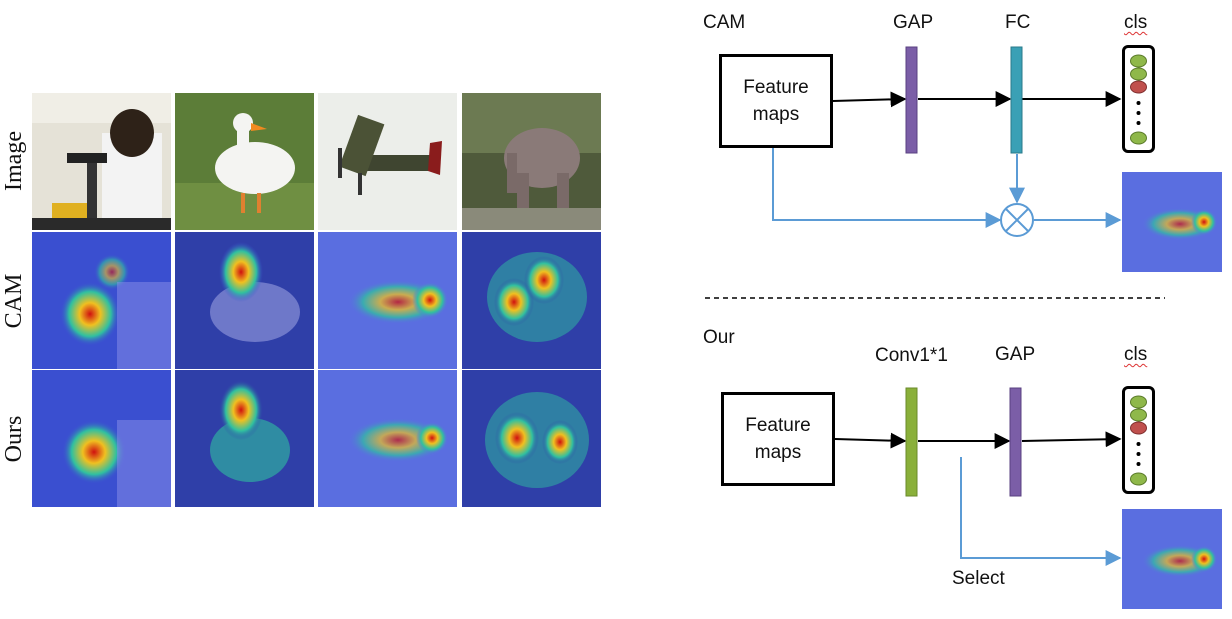 The width and height of the screenshot is (1232, 619). Describe the element at coordinates (1136, 354) in the screenshot. I see `cls-label-our: cls` at that location.